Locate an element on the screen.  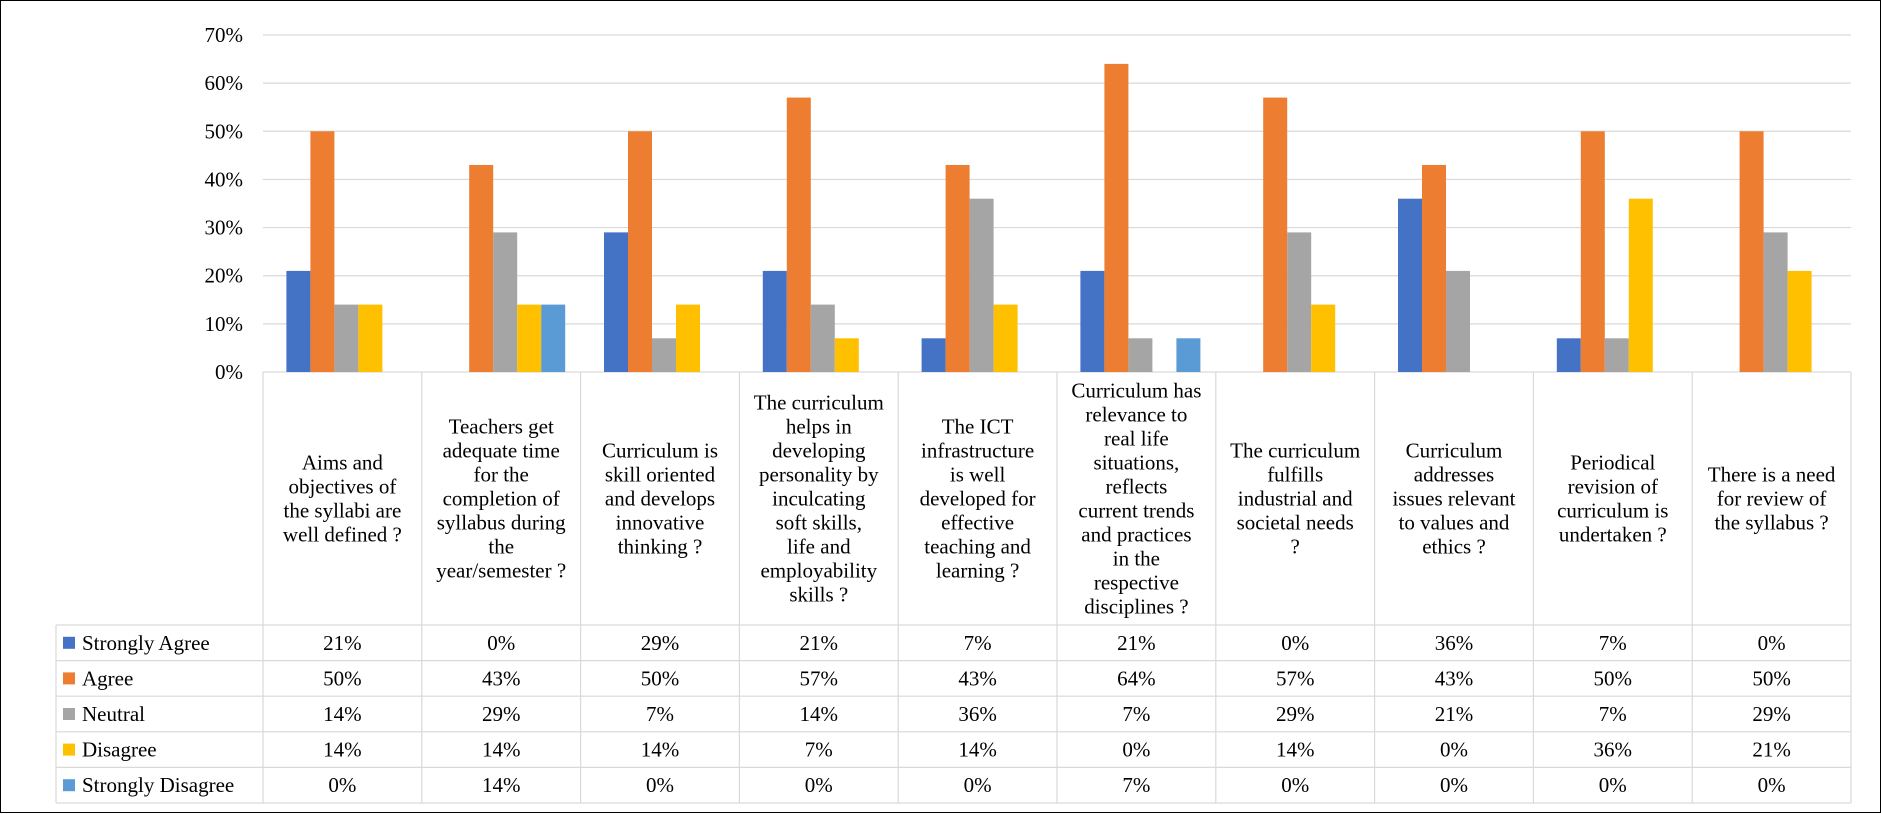
y-tick-label: 10% is located at coordinates (224, 324).